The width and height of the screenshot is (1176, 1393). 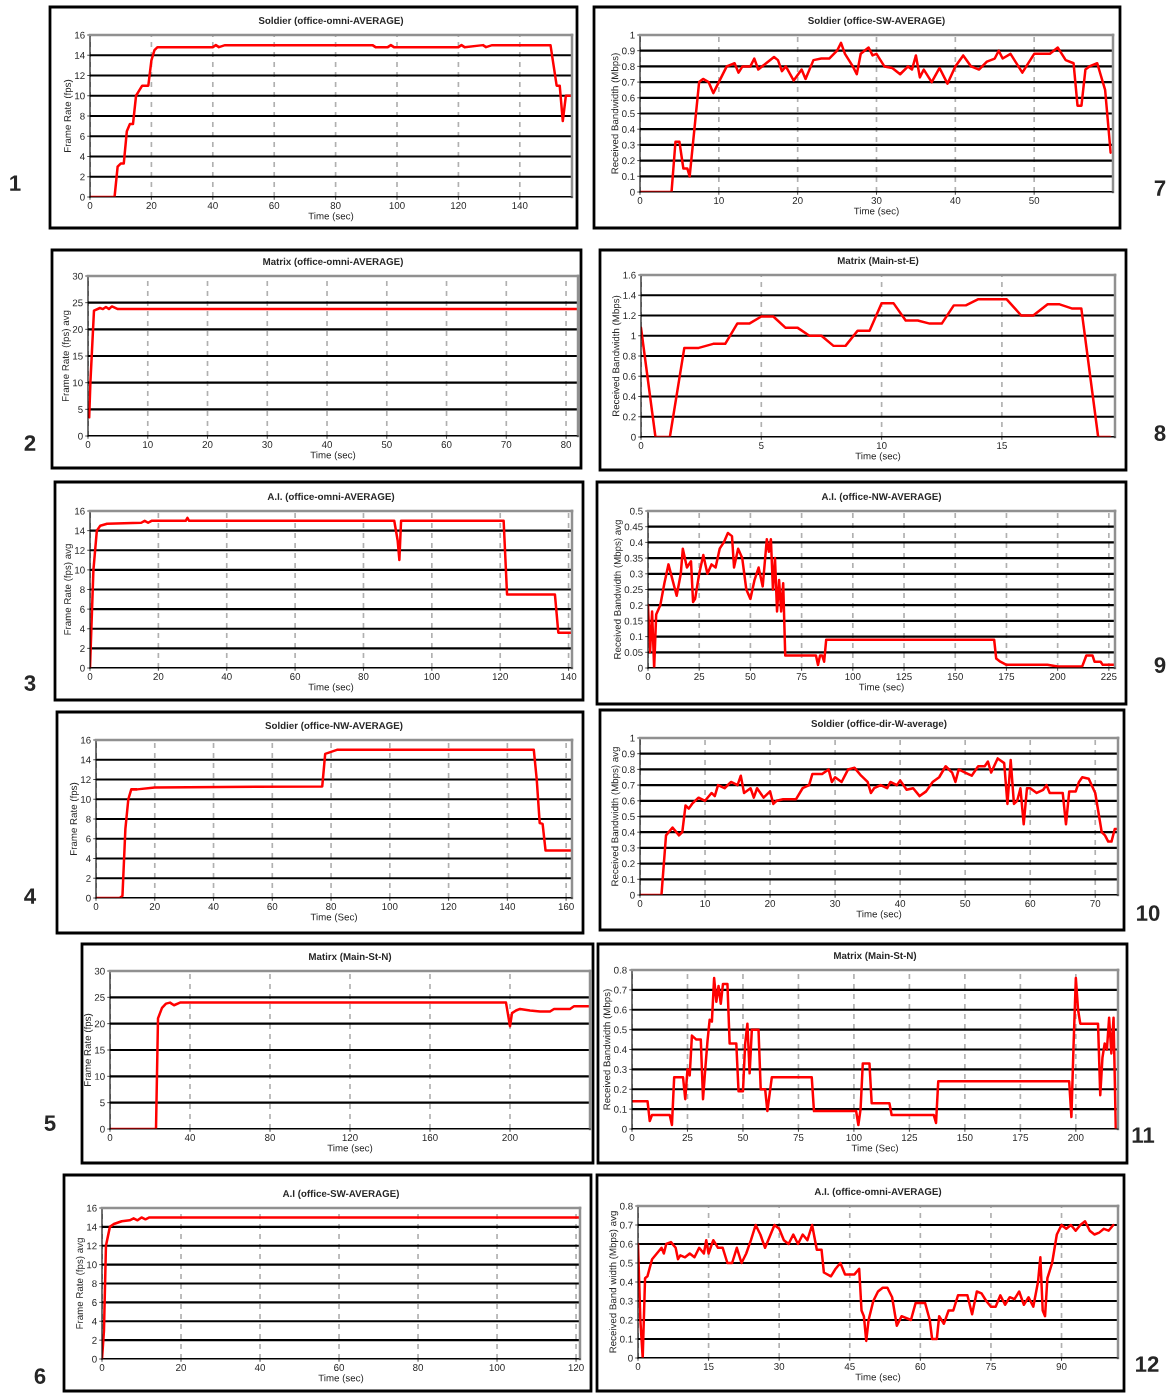 What do you see at coordinates (628, 161) in the screenshot?
I see `y-tick-label: 0.2` at bounding box center [628, 161].